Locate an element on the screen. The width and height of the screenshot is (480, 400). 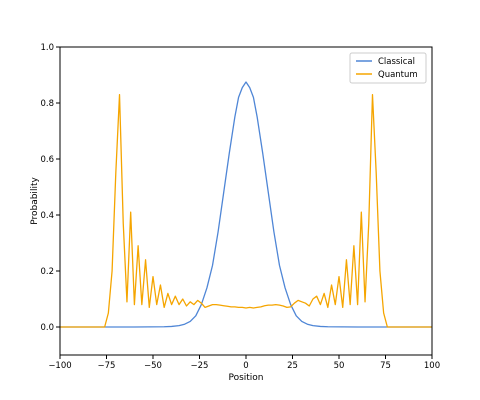
y-tick-label: 0.0 is located at coordinates (47, 328).